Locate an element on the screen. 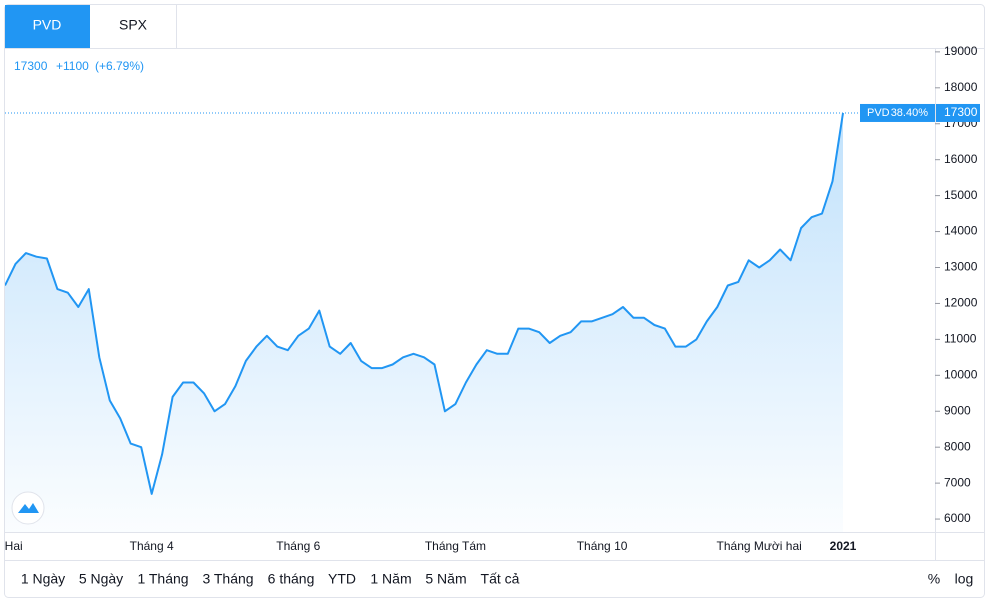  series-name: PVD is located at coordinates (878, 113).